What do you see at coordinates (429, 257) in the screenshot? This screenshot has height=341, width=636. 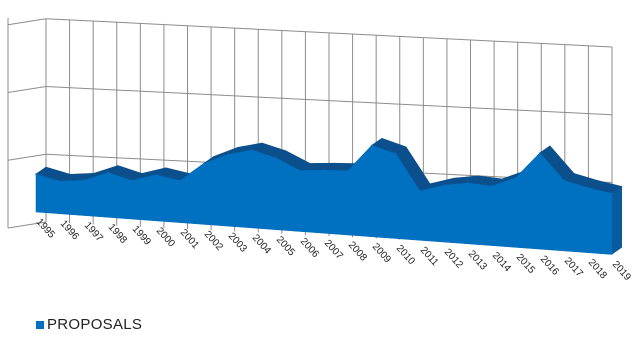 I see `x-tick-label: 2011` at bounding box center [429, 257].